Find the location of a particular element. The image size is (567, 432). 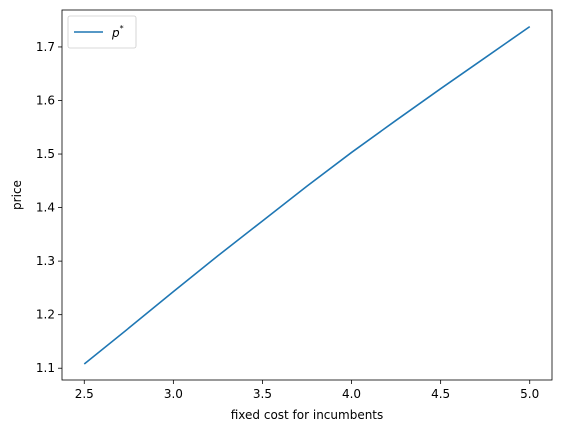

x-tick-label: 3.5 is located at coordinates (262, 394).